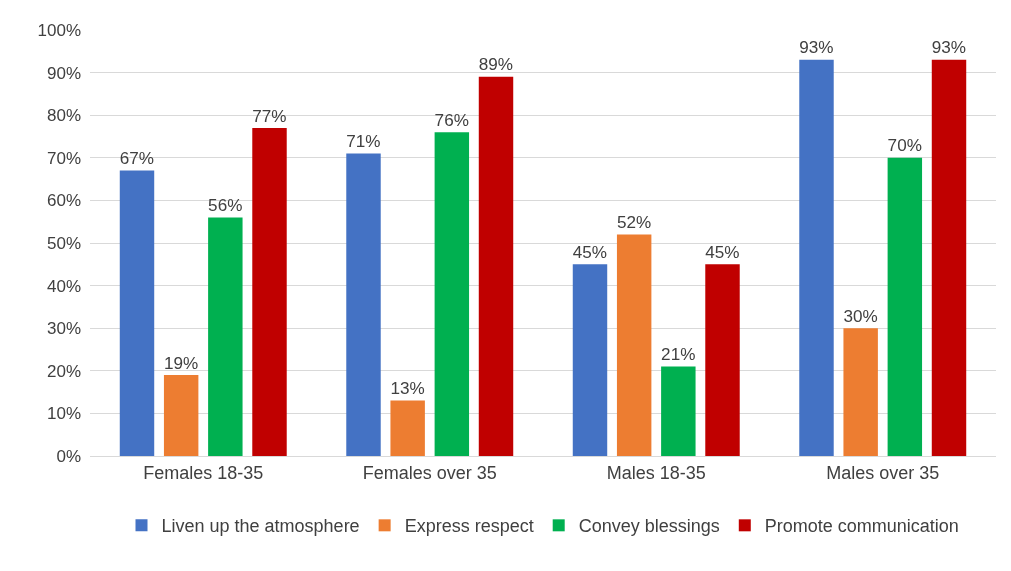 This screenshot has height=571, width=1011. I want to click on data-label: 19%, so click(181, 363).